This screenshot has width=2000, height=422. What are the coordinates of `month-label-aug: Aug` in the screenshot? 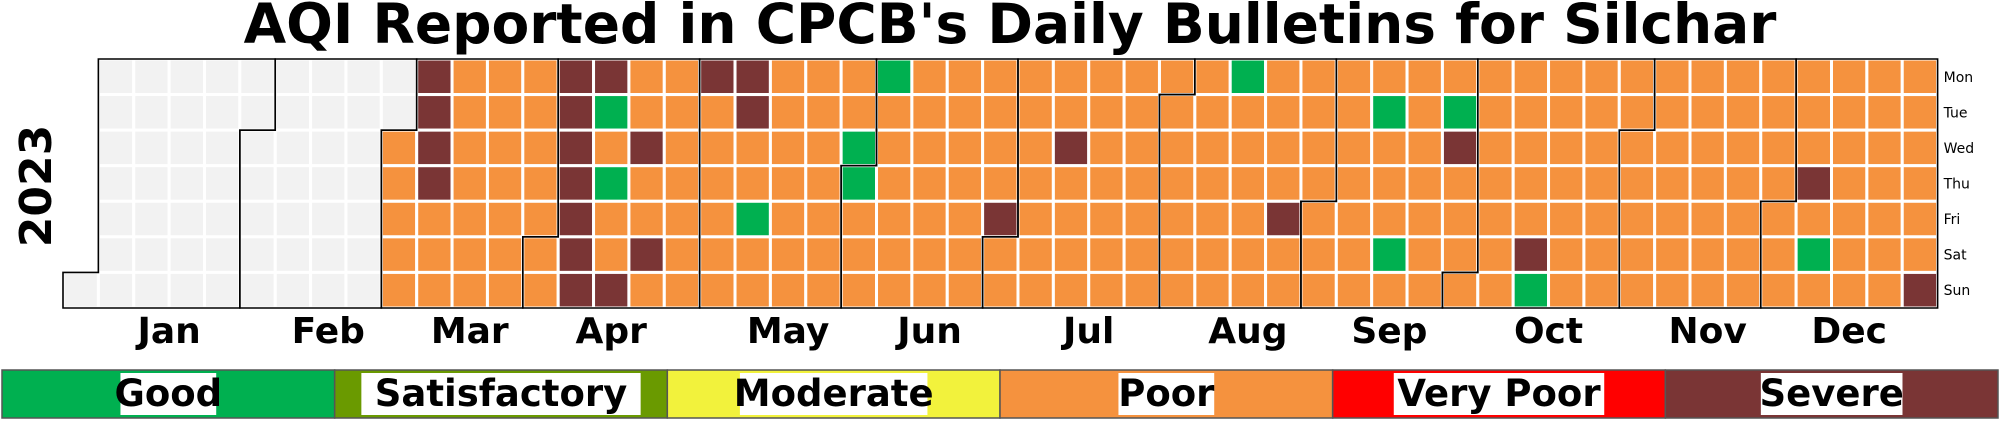 It's located at (1247, 331).